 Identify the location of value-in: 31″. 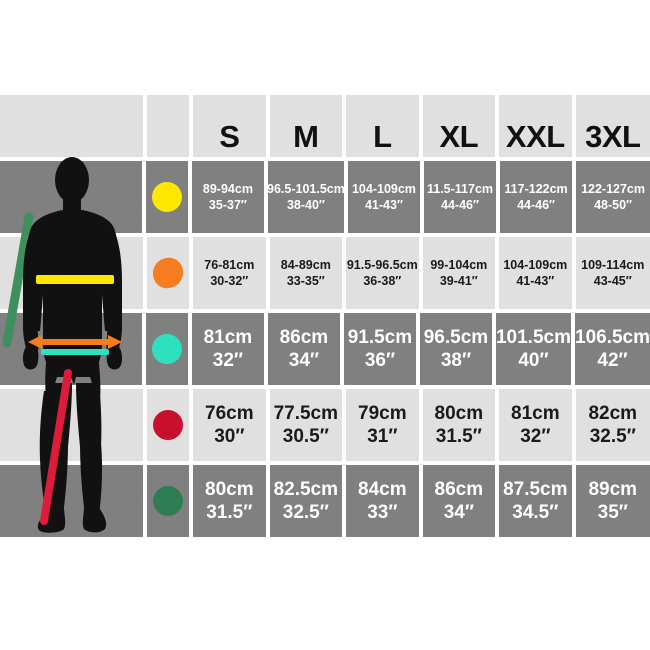
(382, 436).